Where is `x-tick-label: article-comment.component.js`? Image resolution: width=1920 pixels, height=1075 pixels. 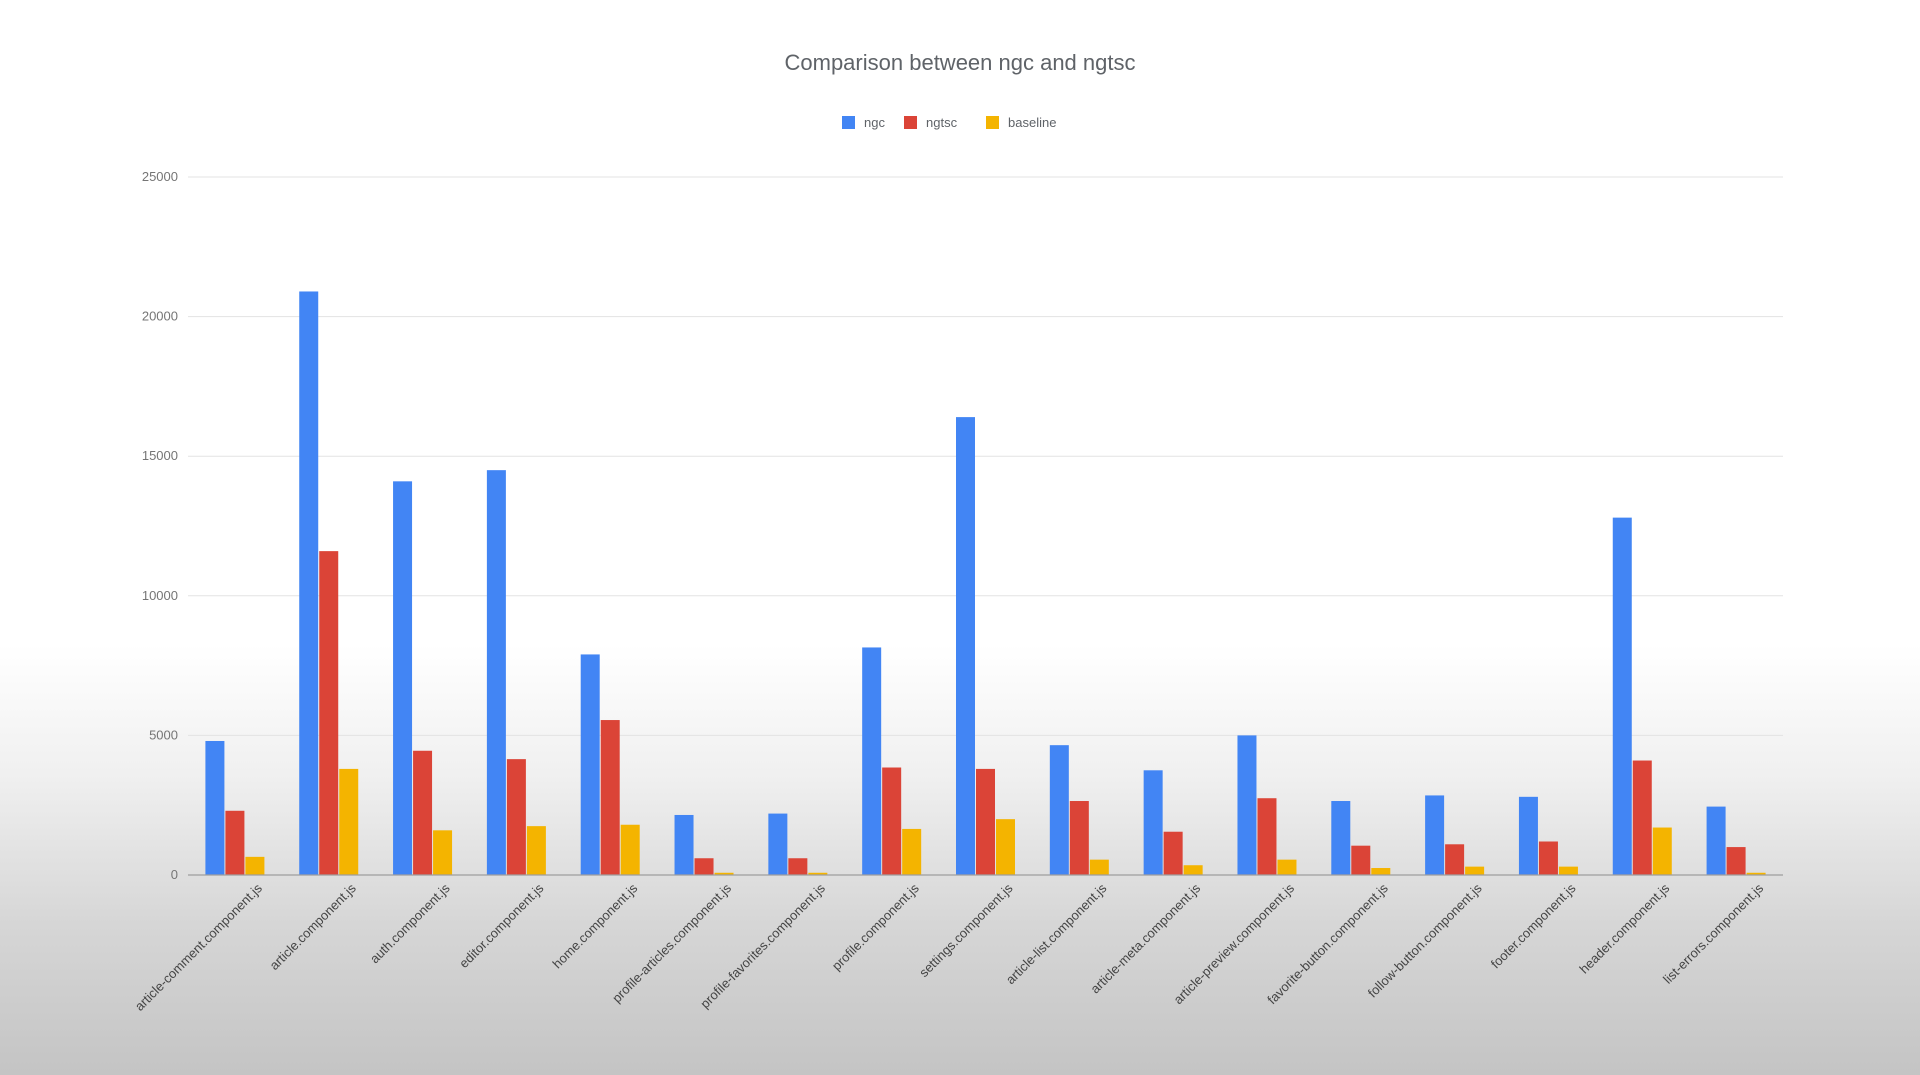 x-tick-label: article-comment.component.js is located at coordinates (199, 947).